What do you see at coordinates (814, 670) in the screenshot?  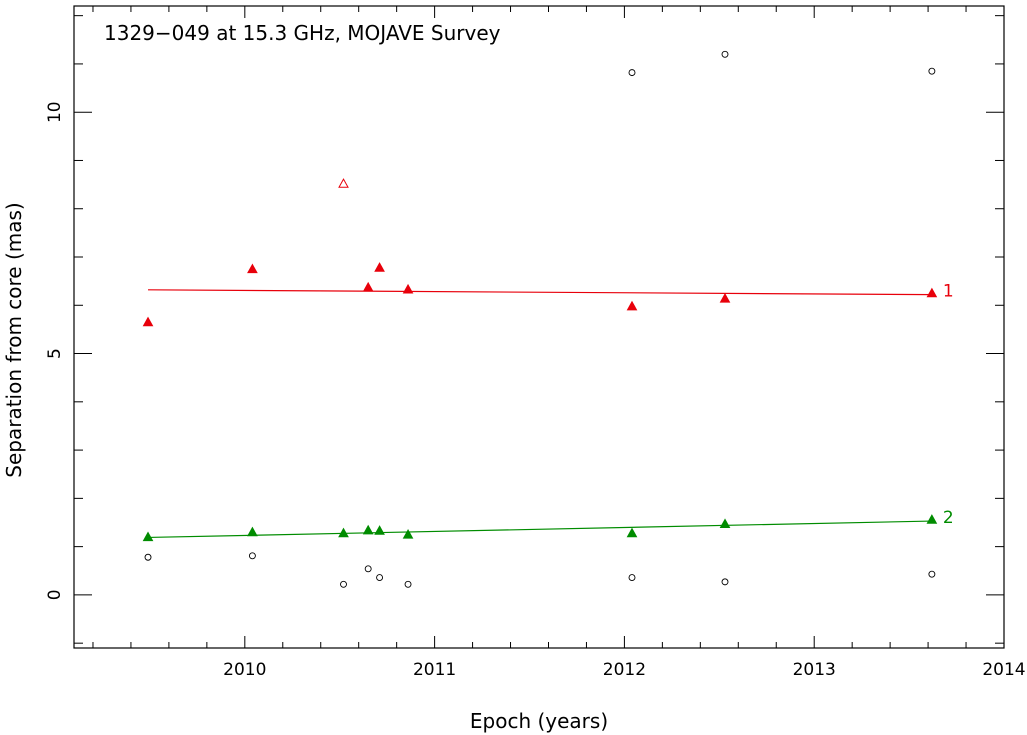 I see `x-tick-label: 2013` at bounding box center [814, 670].